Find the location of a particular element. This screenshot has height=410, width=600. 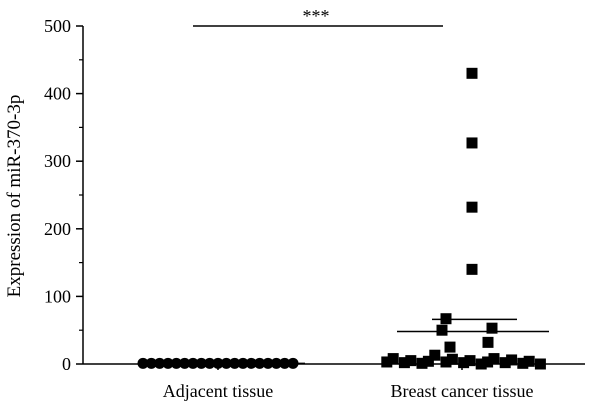

y-tick-label: 500 is located at coordinates (57, 26).